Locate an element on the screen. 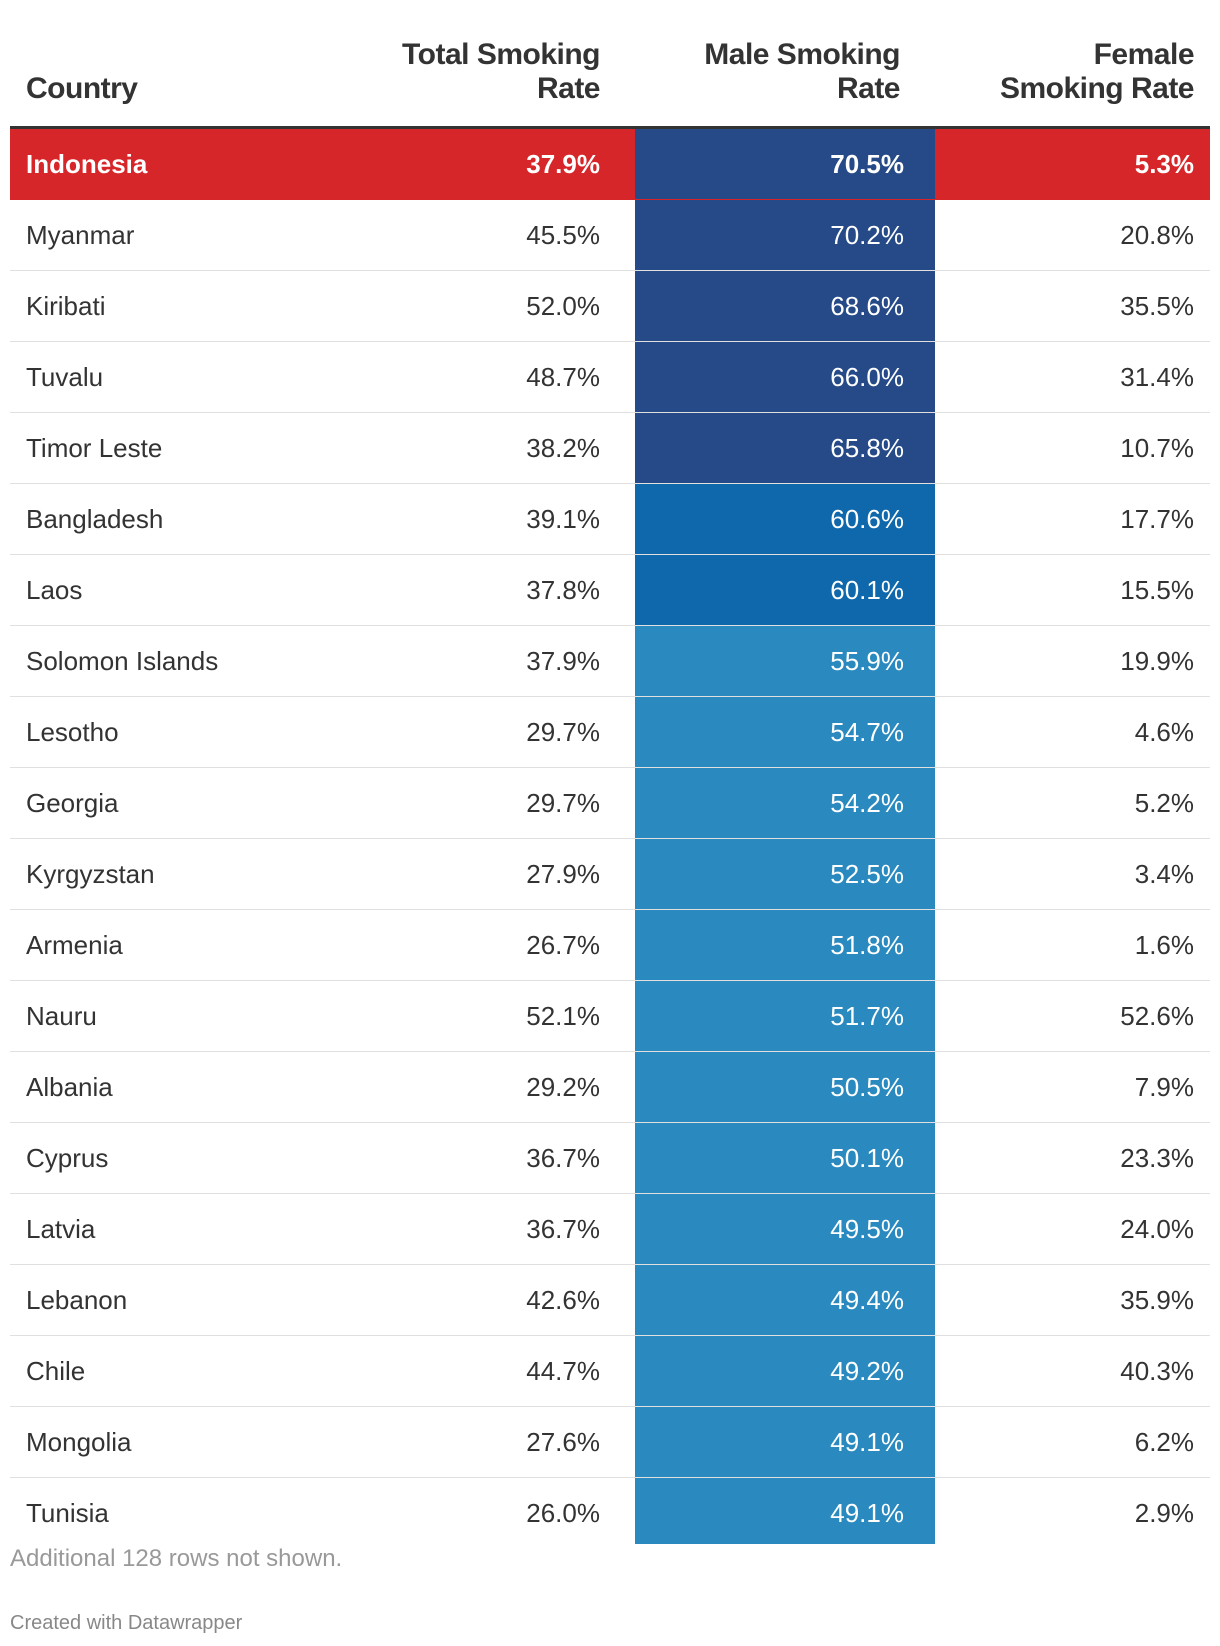 Image resolution: width=1220 pixels, height=1646 pixels. cell-country: Georgia is located at coordinates (72, 803).